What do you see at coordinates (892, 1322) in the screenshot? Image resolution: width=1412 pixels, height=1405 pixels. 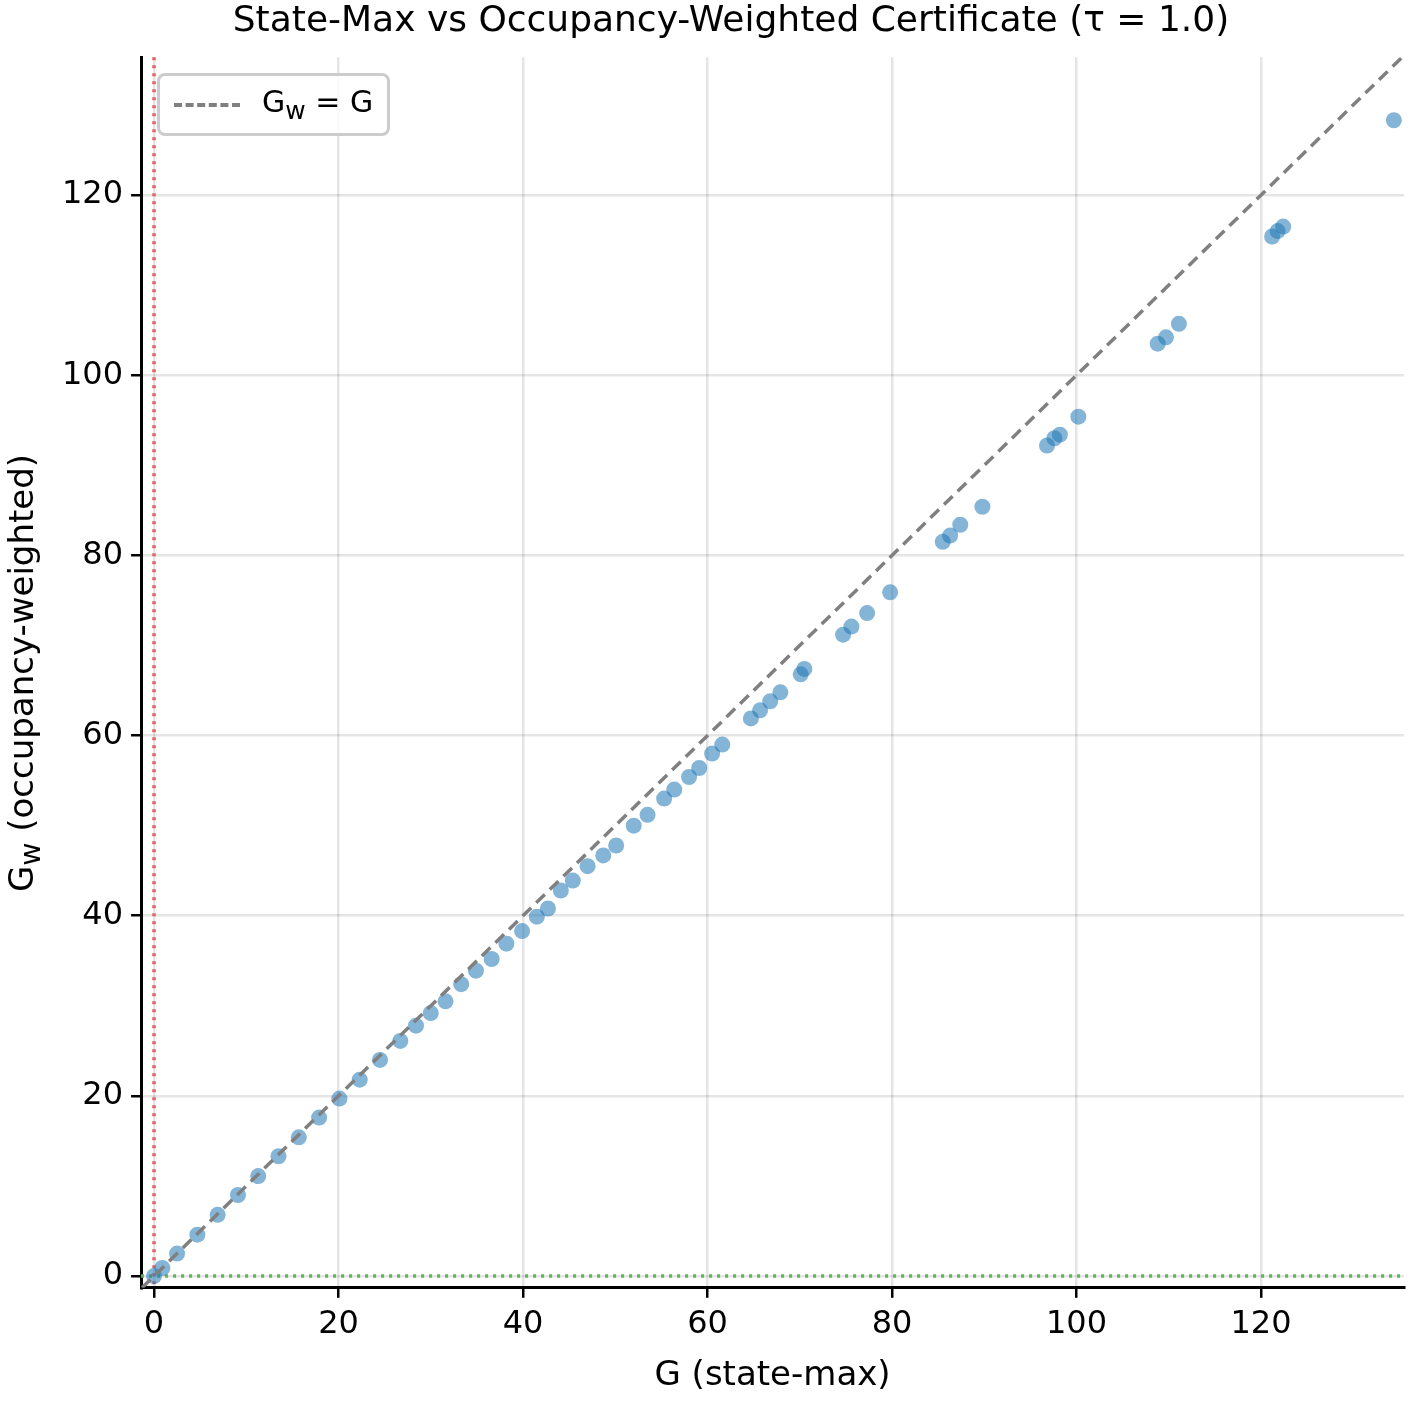 I see `x-tick-label: 80` at bounding box center [892, 1322].